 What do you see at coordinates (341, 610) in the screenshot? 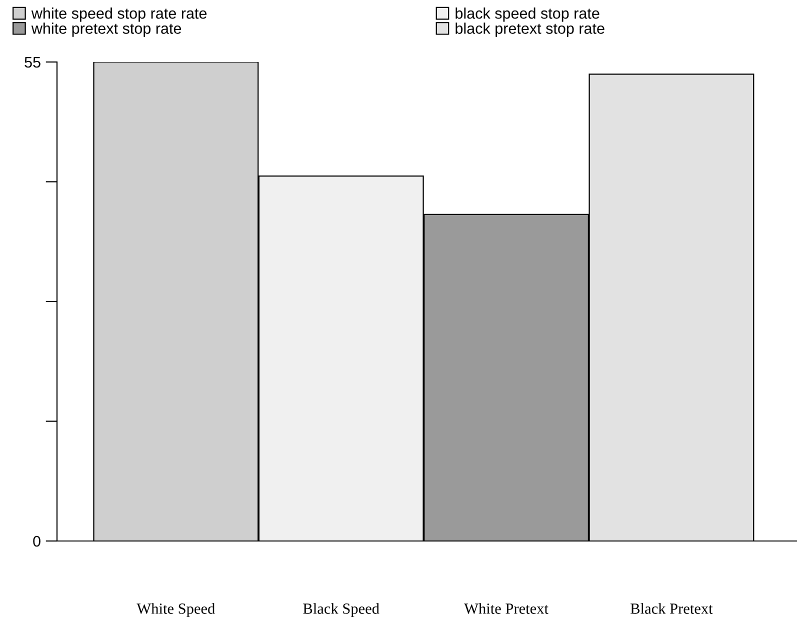
I see `x-tick-label: Black Speed` at bounding box center [341, 610].